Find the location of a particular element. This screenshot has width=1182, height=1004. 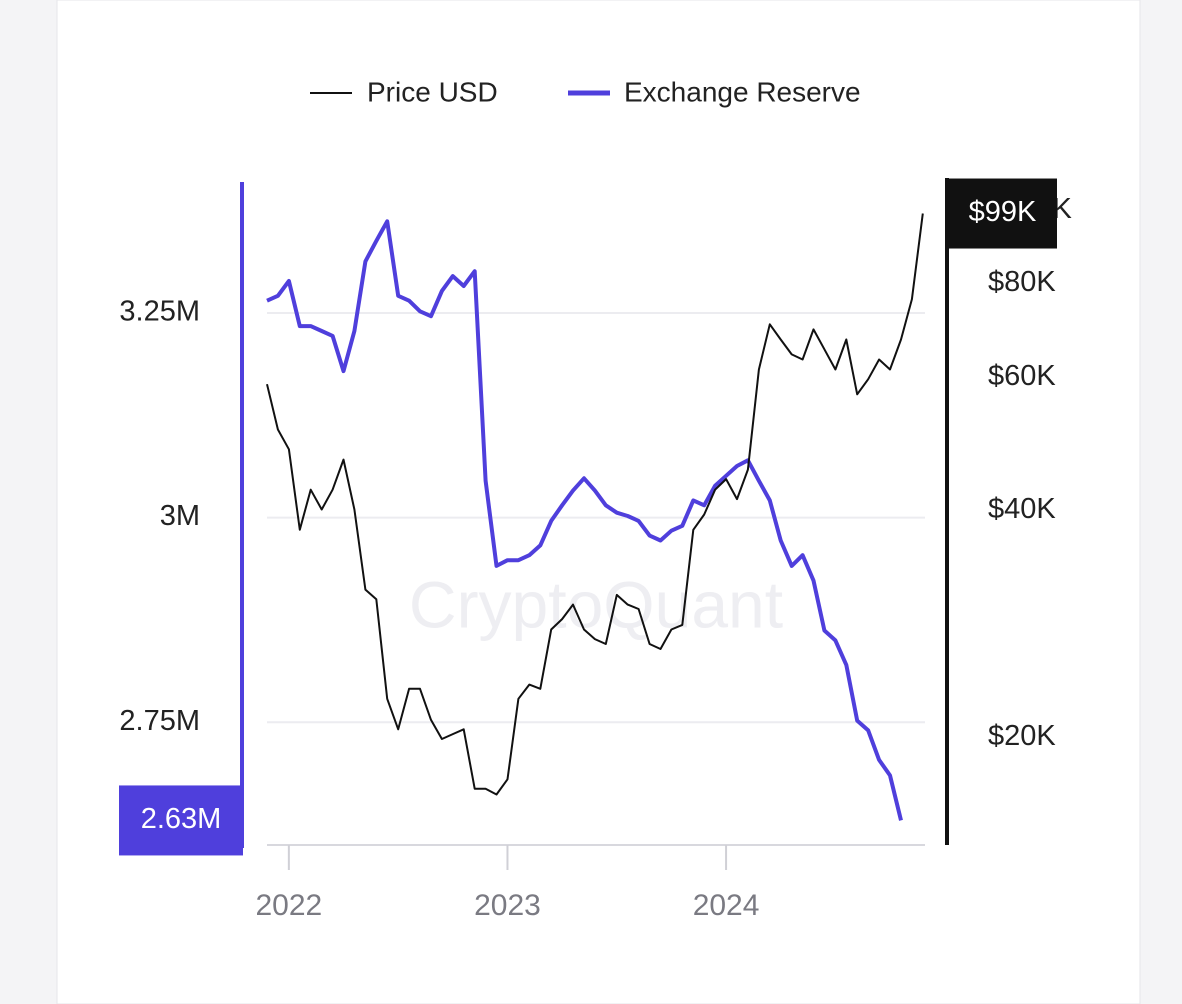

y2-axis-line is located at coordinates (947, 511).